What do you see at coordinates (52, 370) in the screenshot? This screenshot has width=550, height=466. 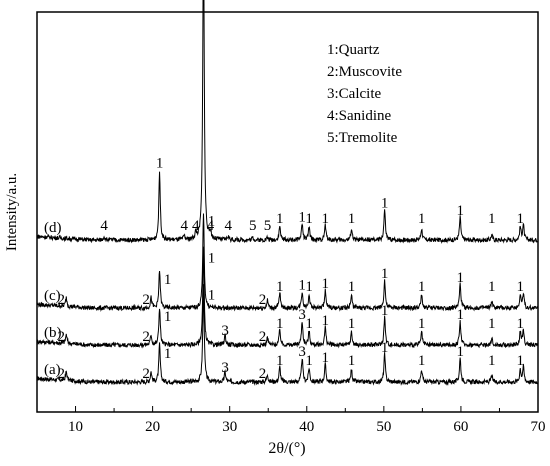 I see `series-label-a: (a)` at bounding box center [52, 370].